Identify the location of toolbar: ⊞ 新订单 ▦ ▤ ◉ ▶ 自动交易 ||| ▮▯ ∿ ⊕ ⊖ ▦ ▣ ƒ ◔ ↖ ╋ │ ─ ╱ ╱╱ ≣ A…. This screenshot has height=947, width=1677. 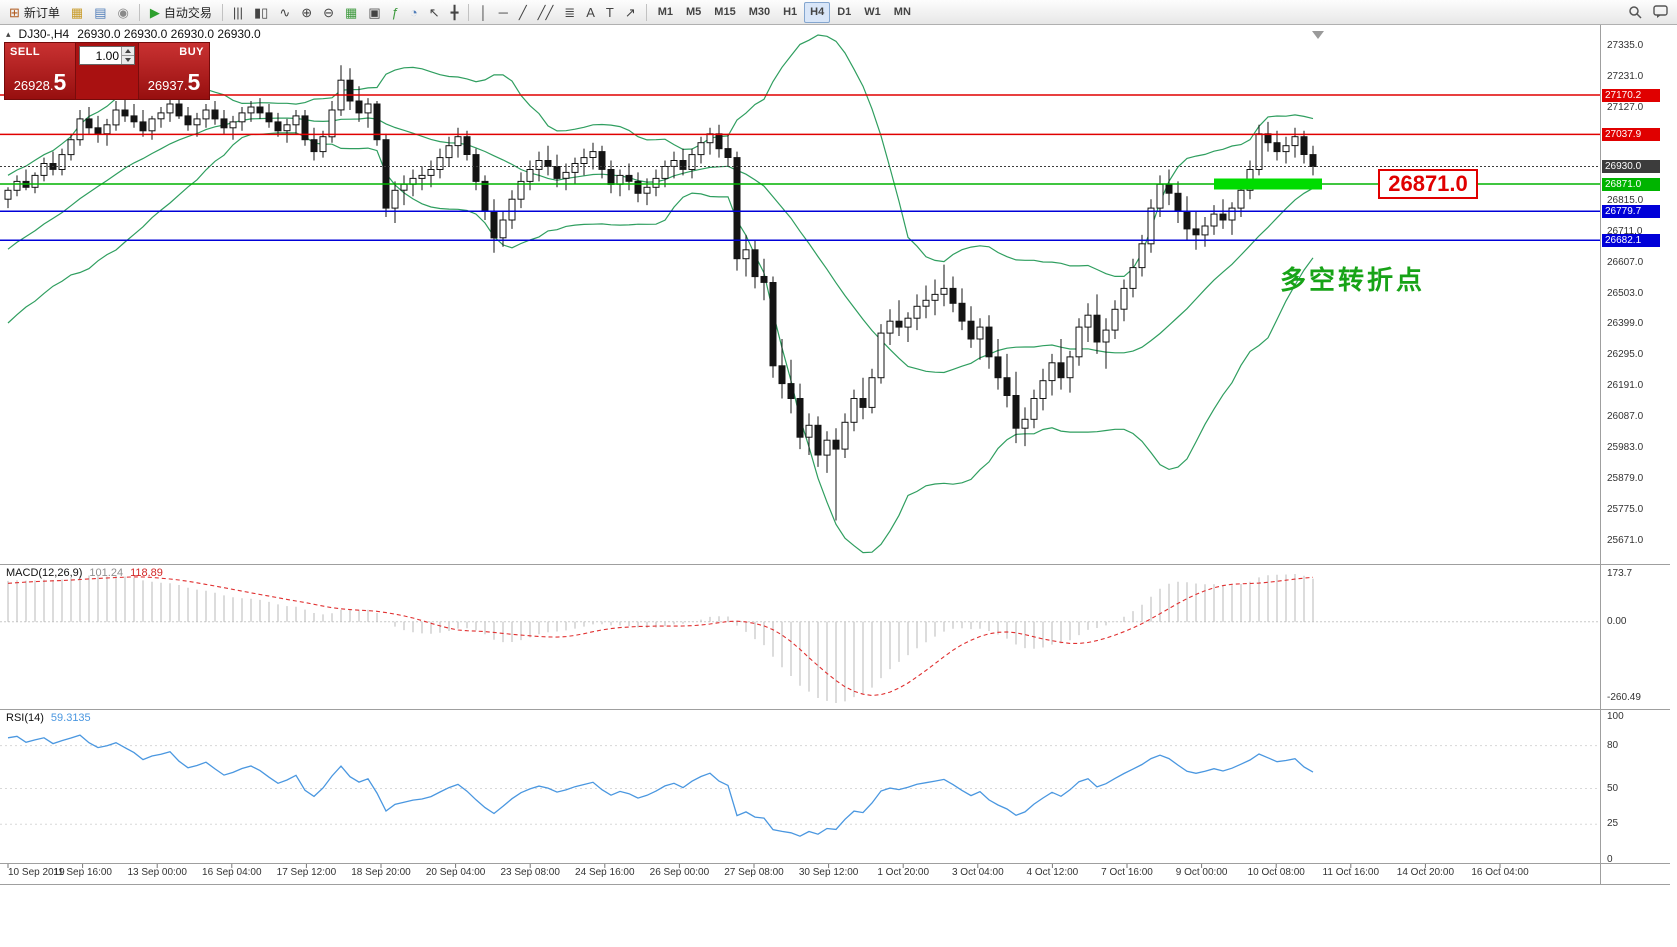
(838, 12).